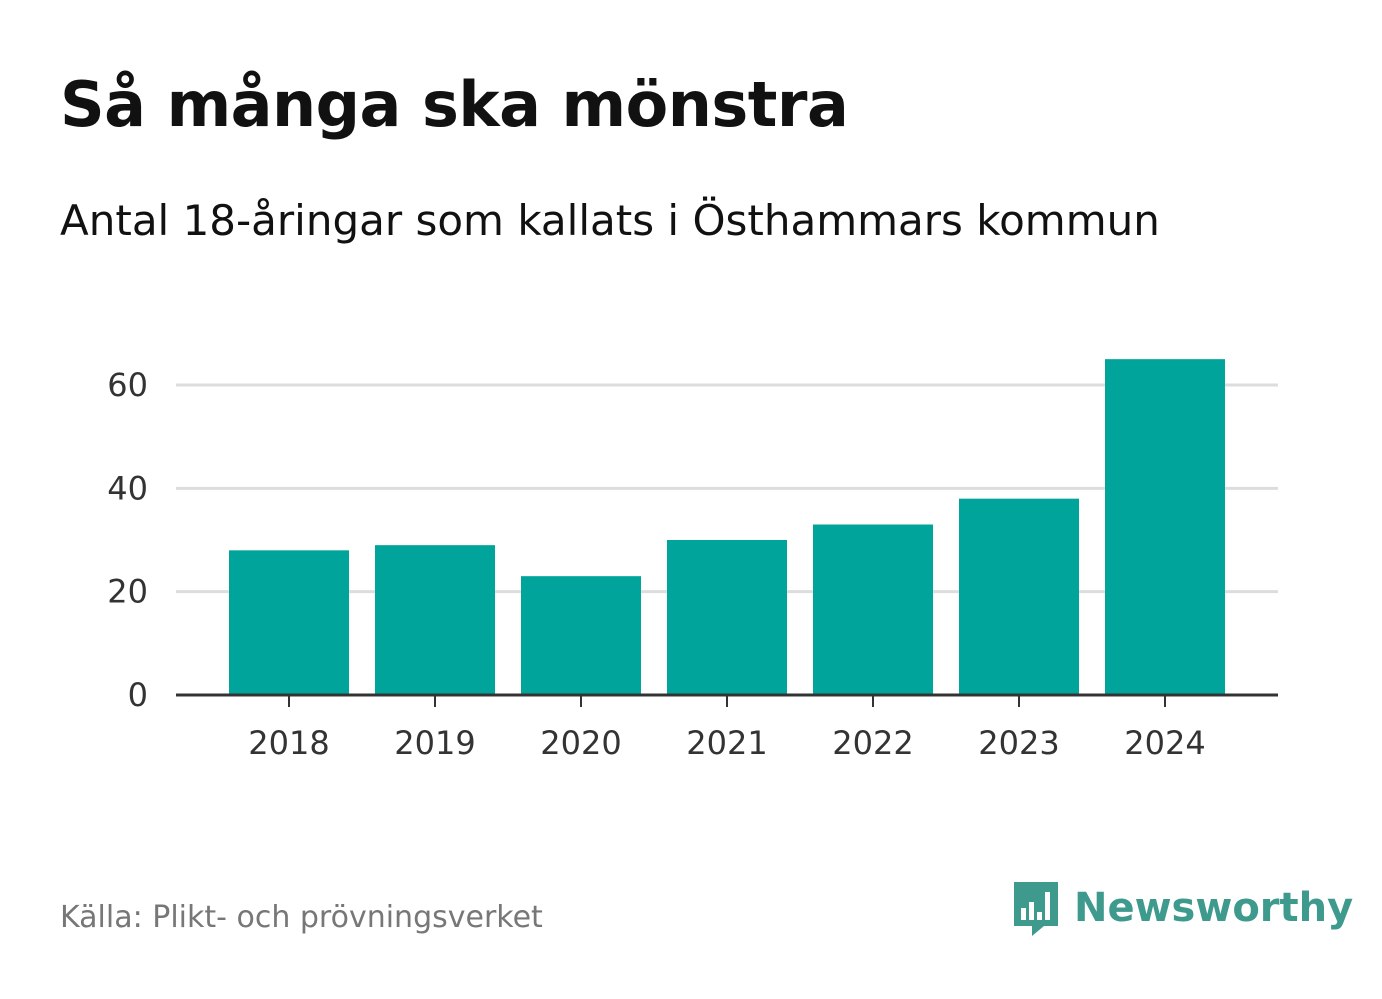  I want to click on bar-2024, so click(1165, 527).